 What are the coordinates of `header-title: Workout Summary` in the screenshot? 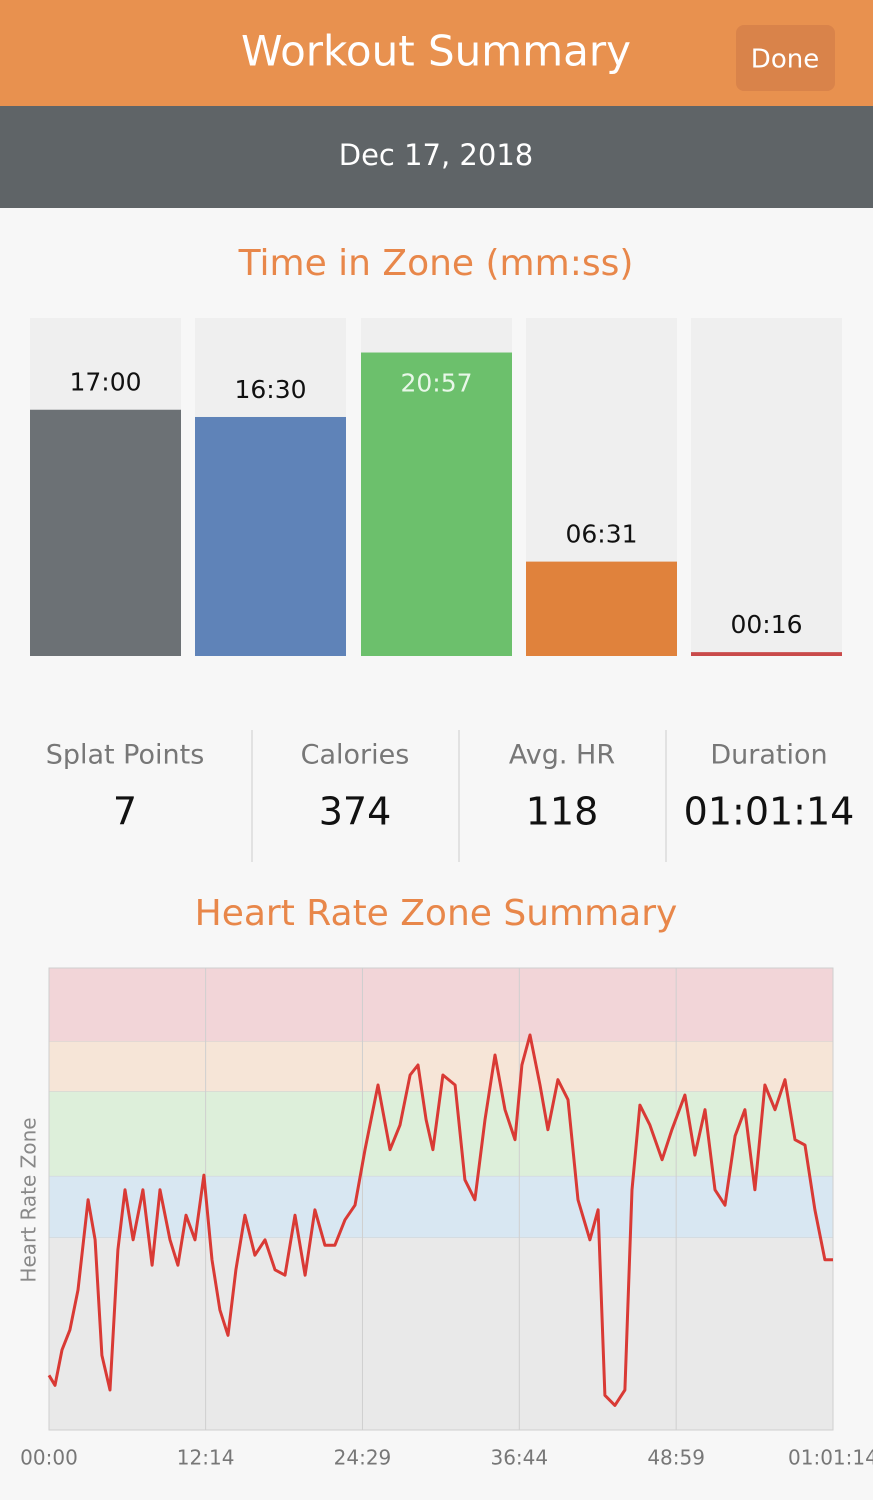 It's located at (436, 51).